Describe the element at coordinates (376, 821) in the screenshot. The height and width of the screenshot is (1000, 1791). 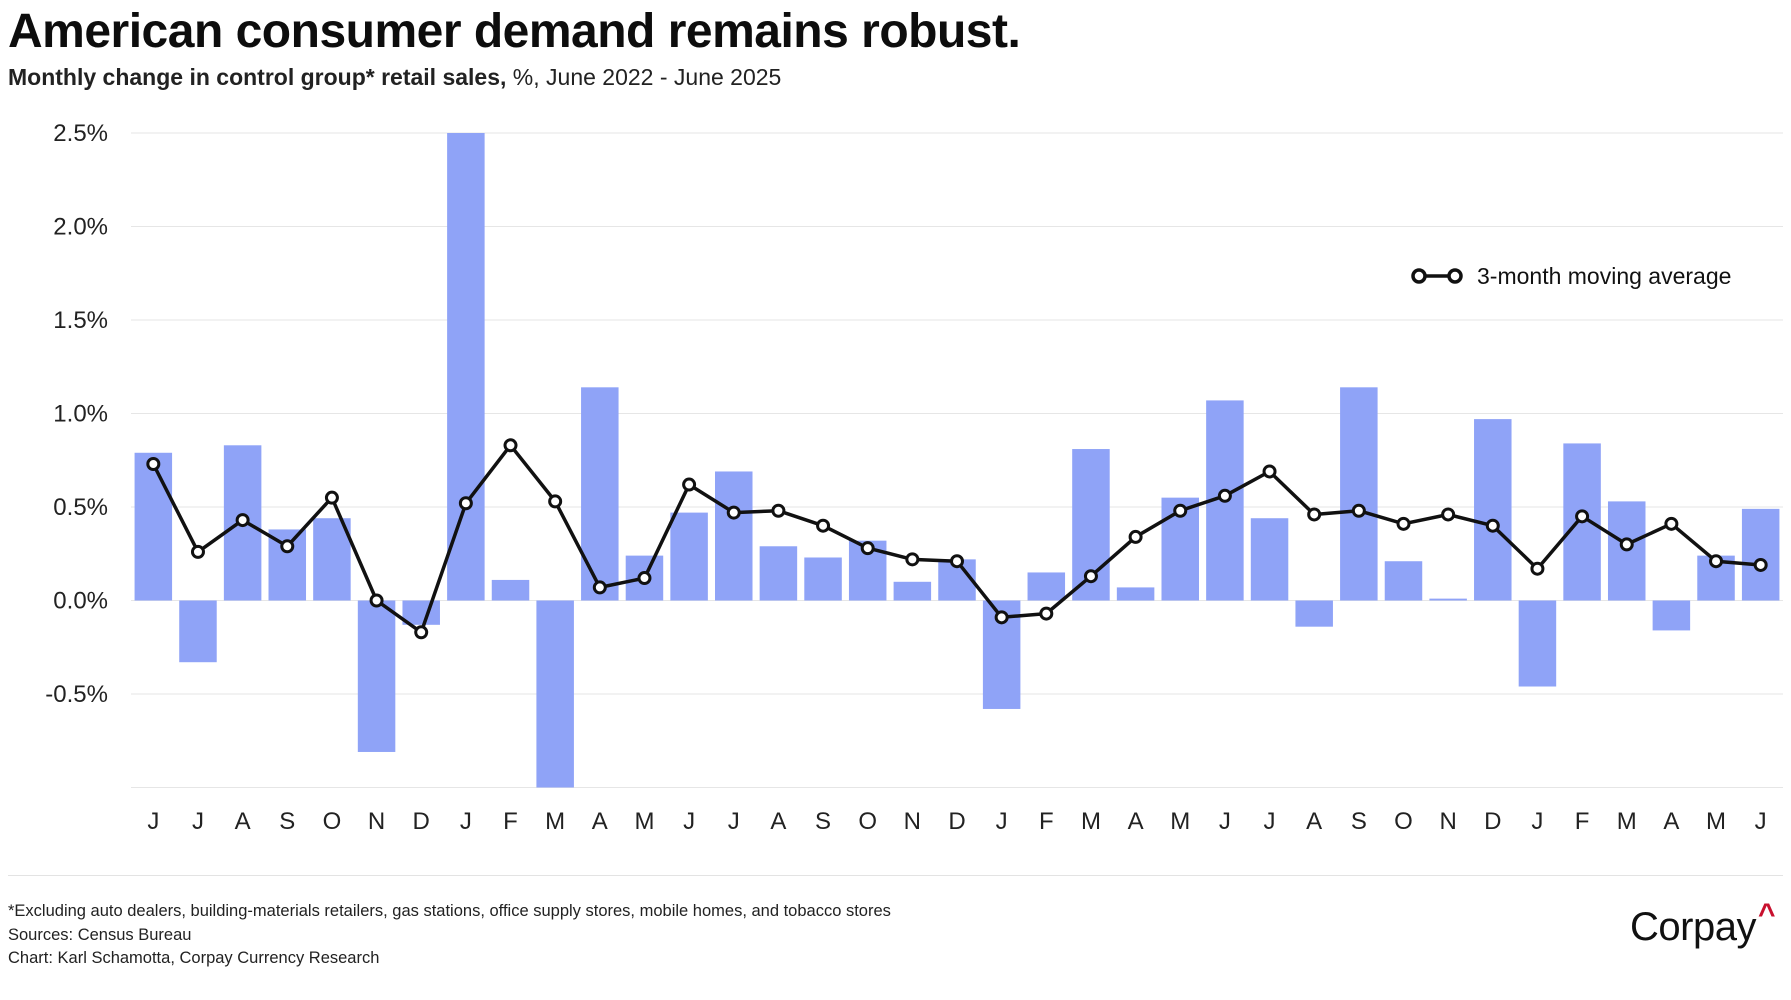
I see `x-tick-label: N` at that location.